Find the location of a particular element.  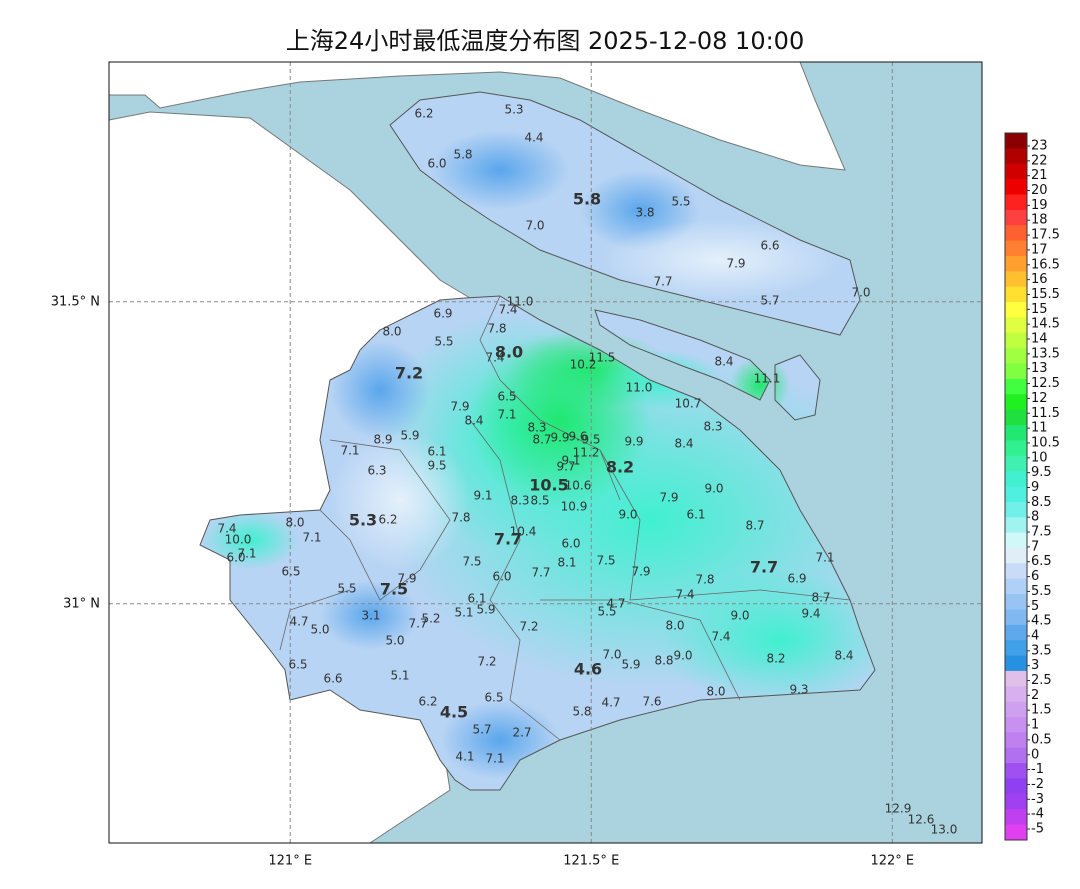

colorbar-label: 9 is located at coordinates (1035, 487).